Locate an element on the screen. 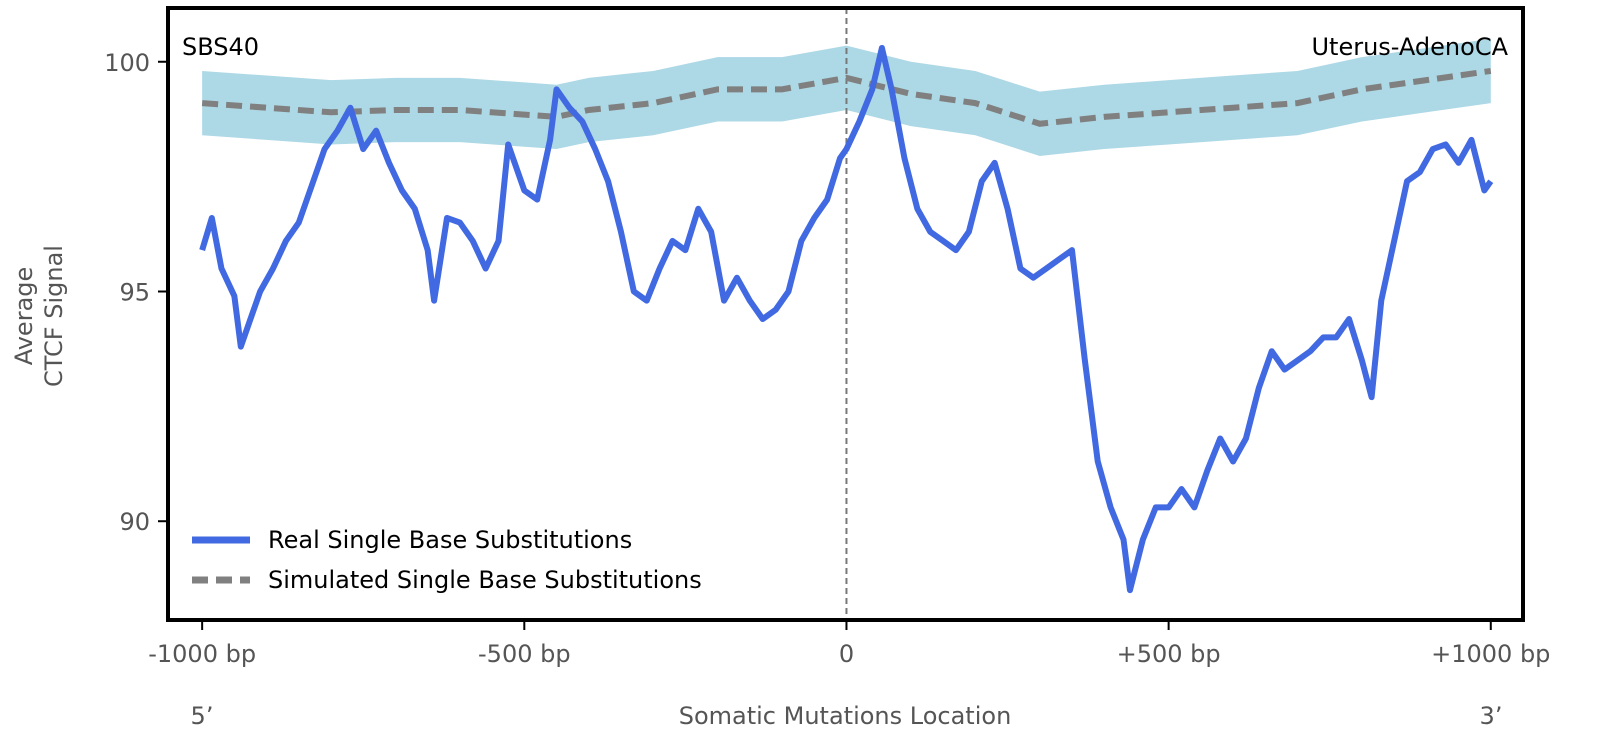 The width and height of the screenshot is (1603, 756). y-tick-label: 90 is located at coordinates (134, 522).